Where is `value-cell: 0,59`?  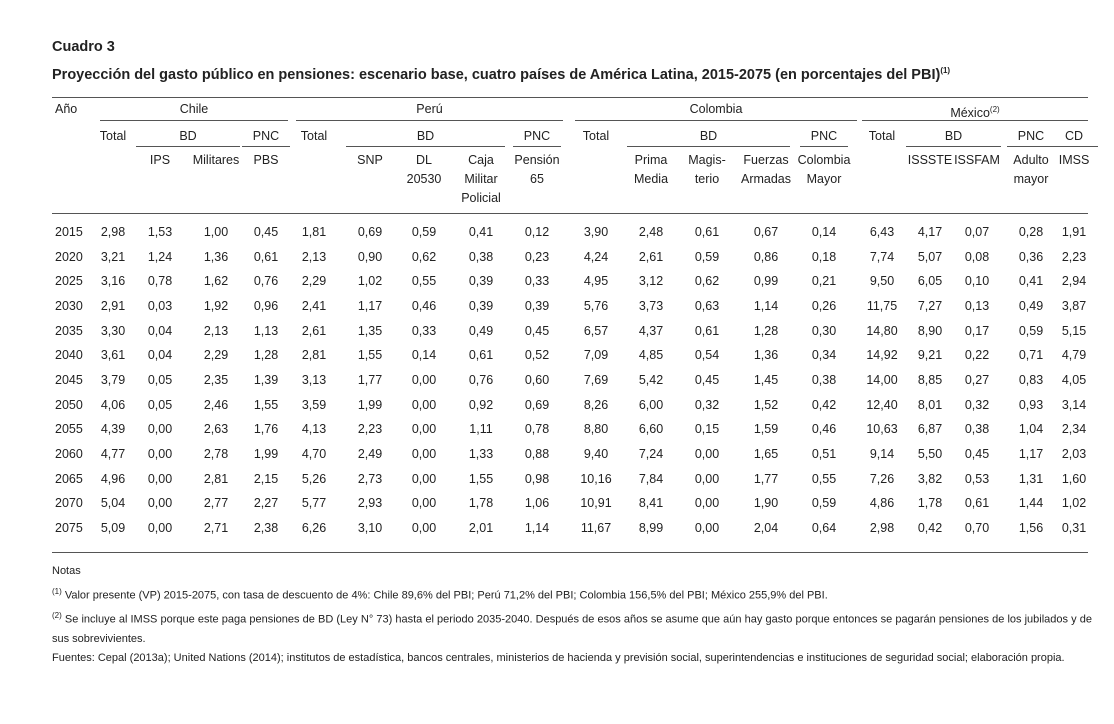 value-cell: 0,59 is located at coordinates (707, 256).